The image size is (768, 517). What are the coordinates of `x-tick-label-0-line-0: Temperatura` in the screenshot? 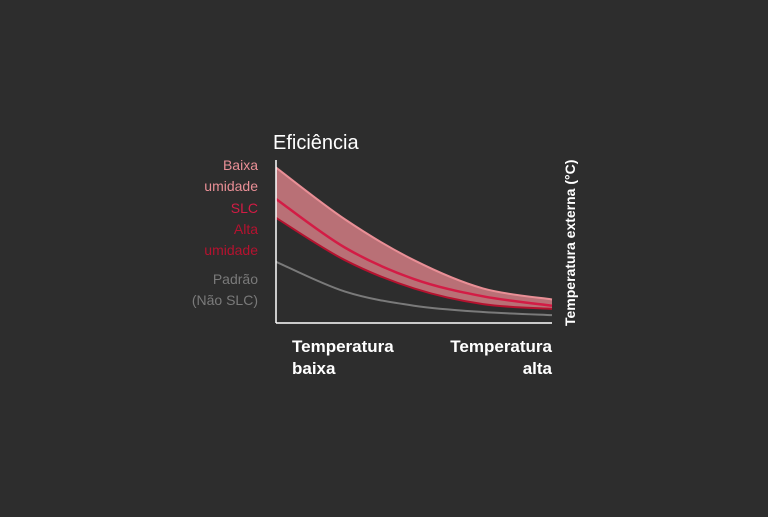 It's located at (343, 346).